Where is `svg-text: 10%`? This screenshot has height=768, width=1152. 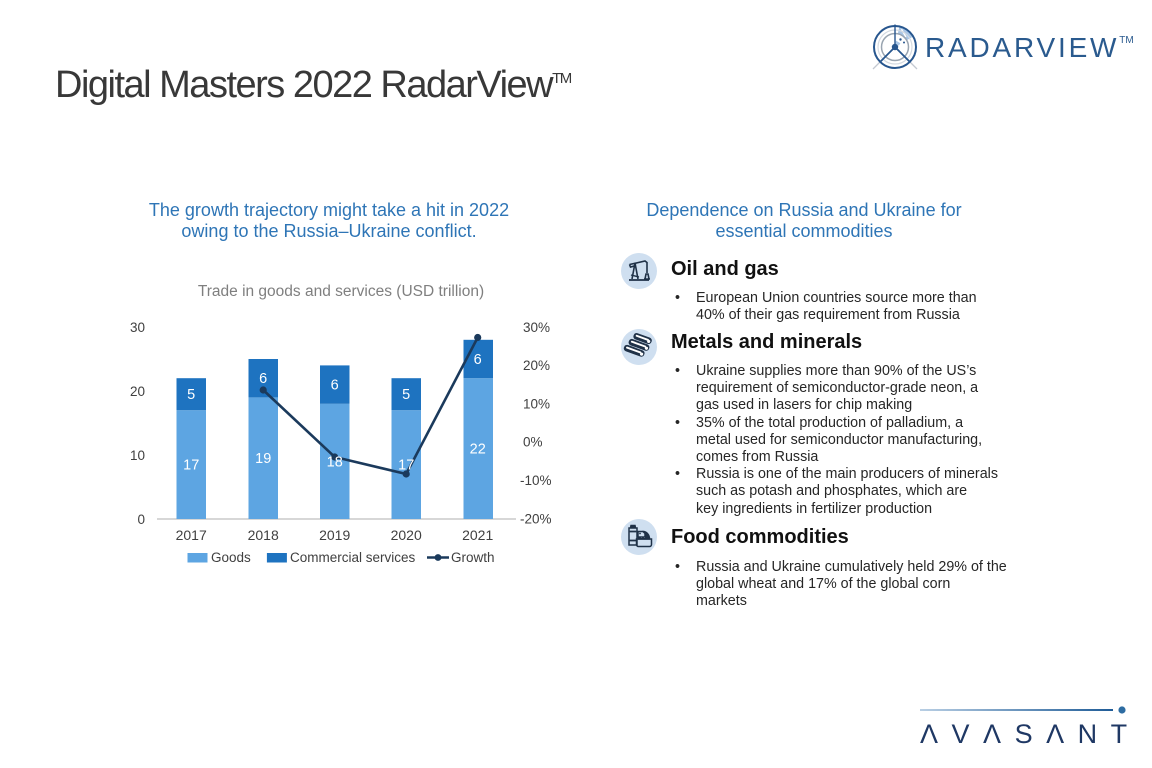 svg-text: 10% is located at coordinates (536, 403).